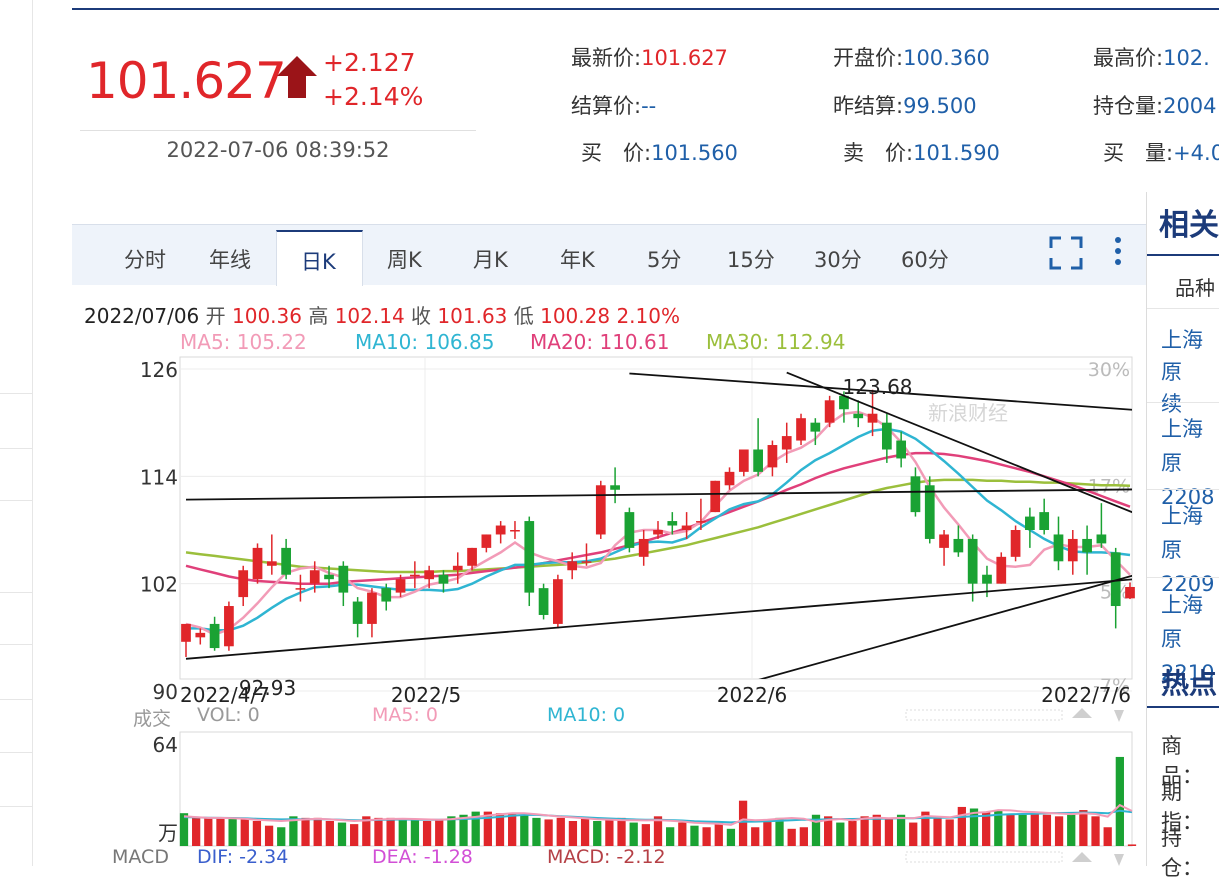 Image resolution: width=1219 pixels, height=882 pixels. What do you see at coordinates (215, 316) in the screenshot?
I see `ohlc-open-label: 开` at bounding box center [215, 316].